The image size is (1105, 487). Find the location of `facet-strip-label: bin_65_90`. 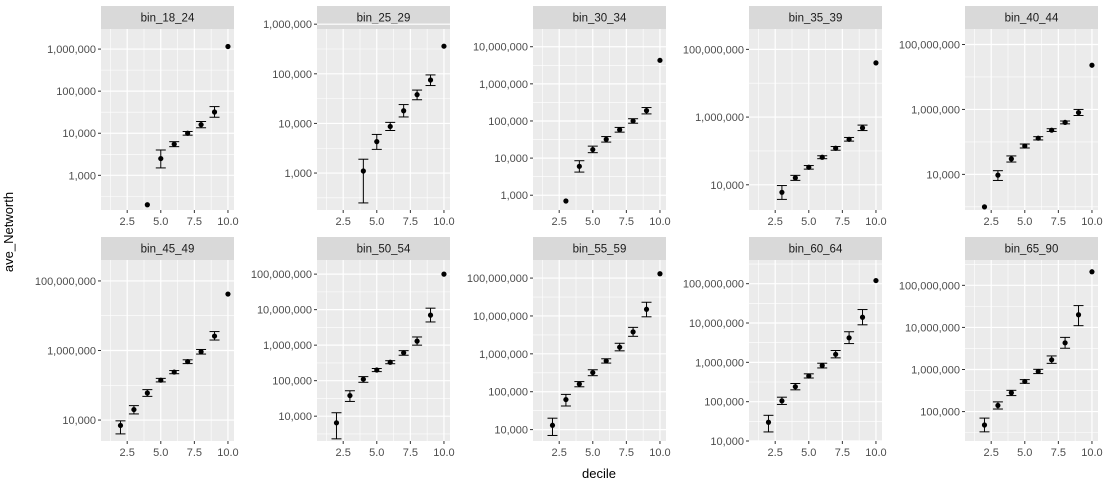

facet-strip-label: bin_65_90 is located at coordinates (1032, 250).